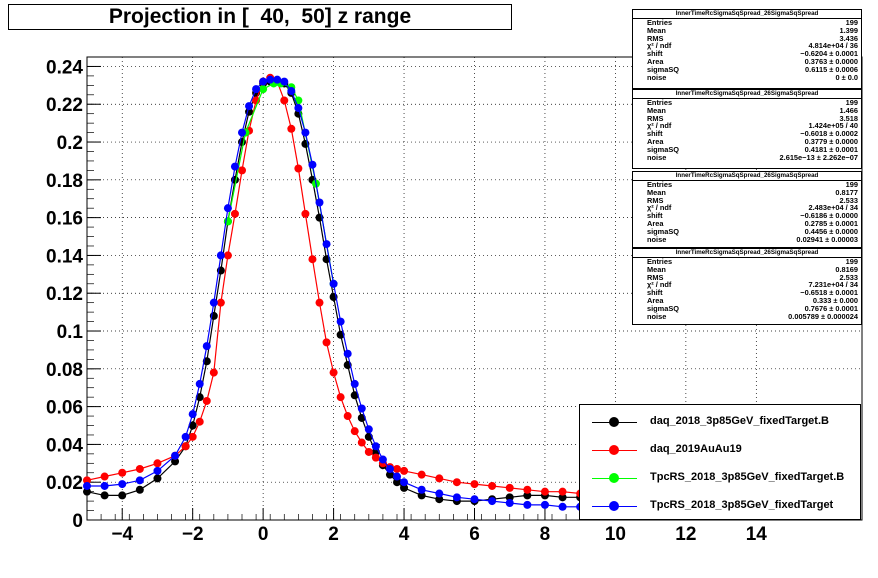 Image resolution: width=878 pixels, height=578 pixels. I want to click on chart-title: Projection in [ 40, 50] z range, so click(260, 17).